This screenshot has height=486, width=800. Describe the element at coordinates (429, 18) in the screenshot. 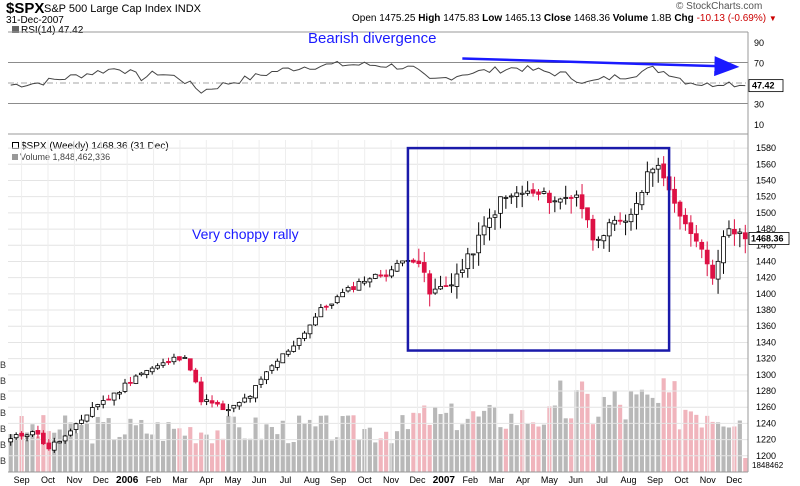

I see `high-label: High` at that location.